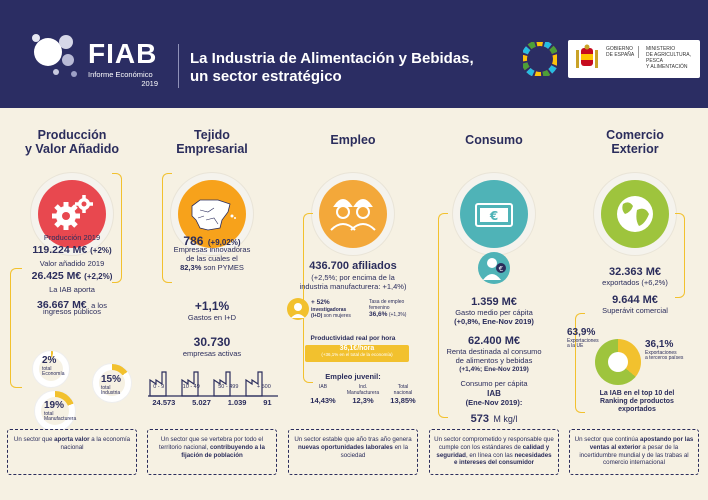 The height and width of the screenshot is (500, 708). Describe the element at coordinates (623, 52) in the screenshot. I see `gov-left-text: GOBIERNO DE ESPAÑA` at that location.